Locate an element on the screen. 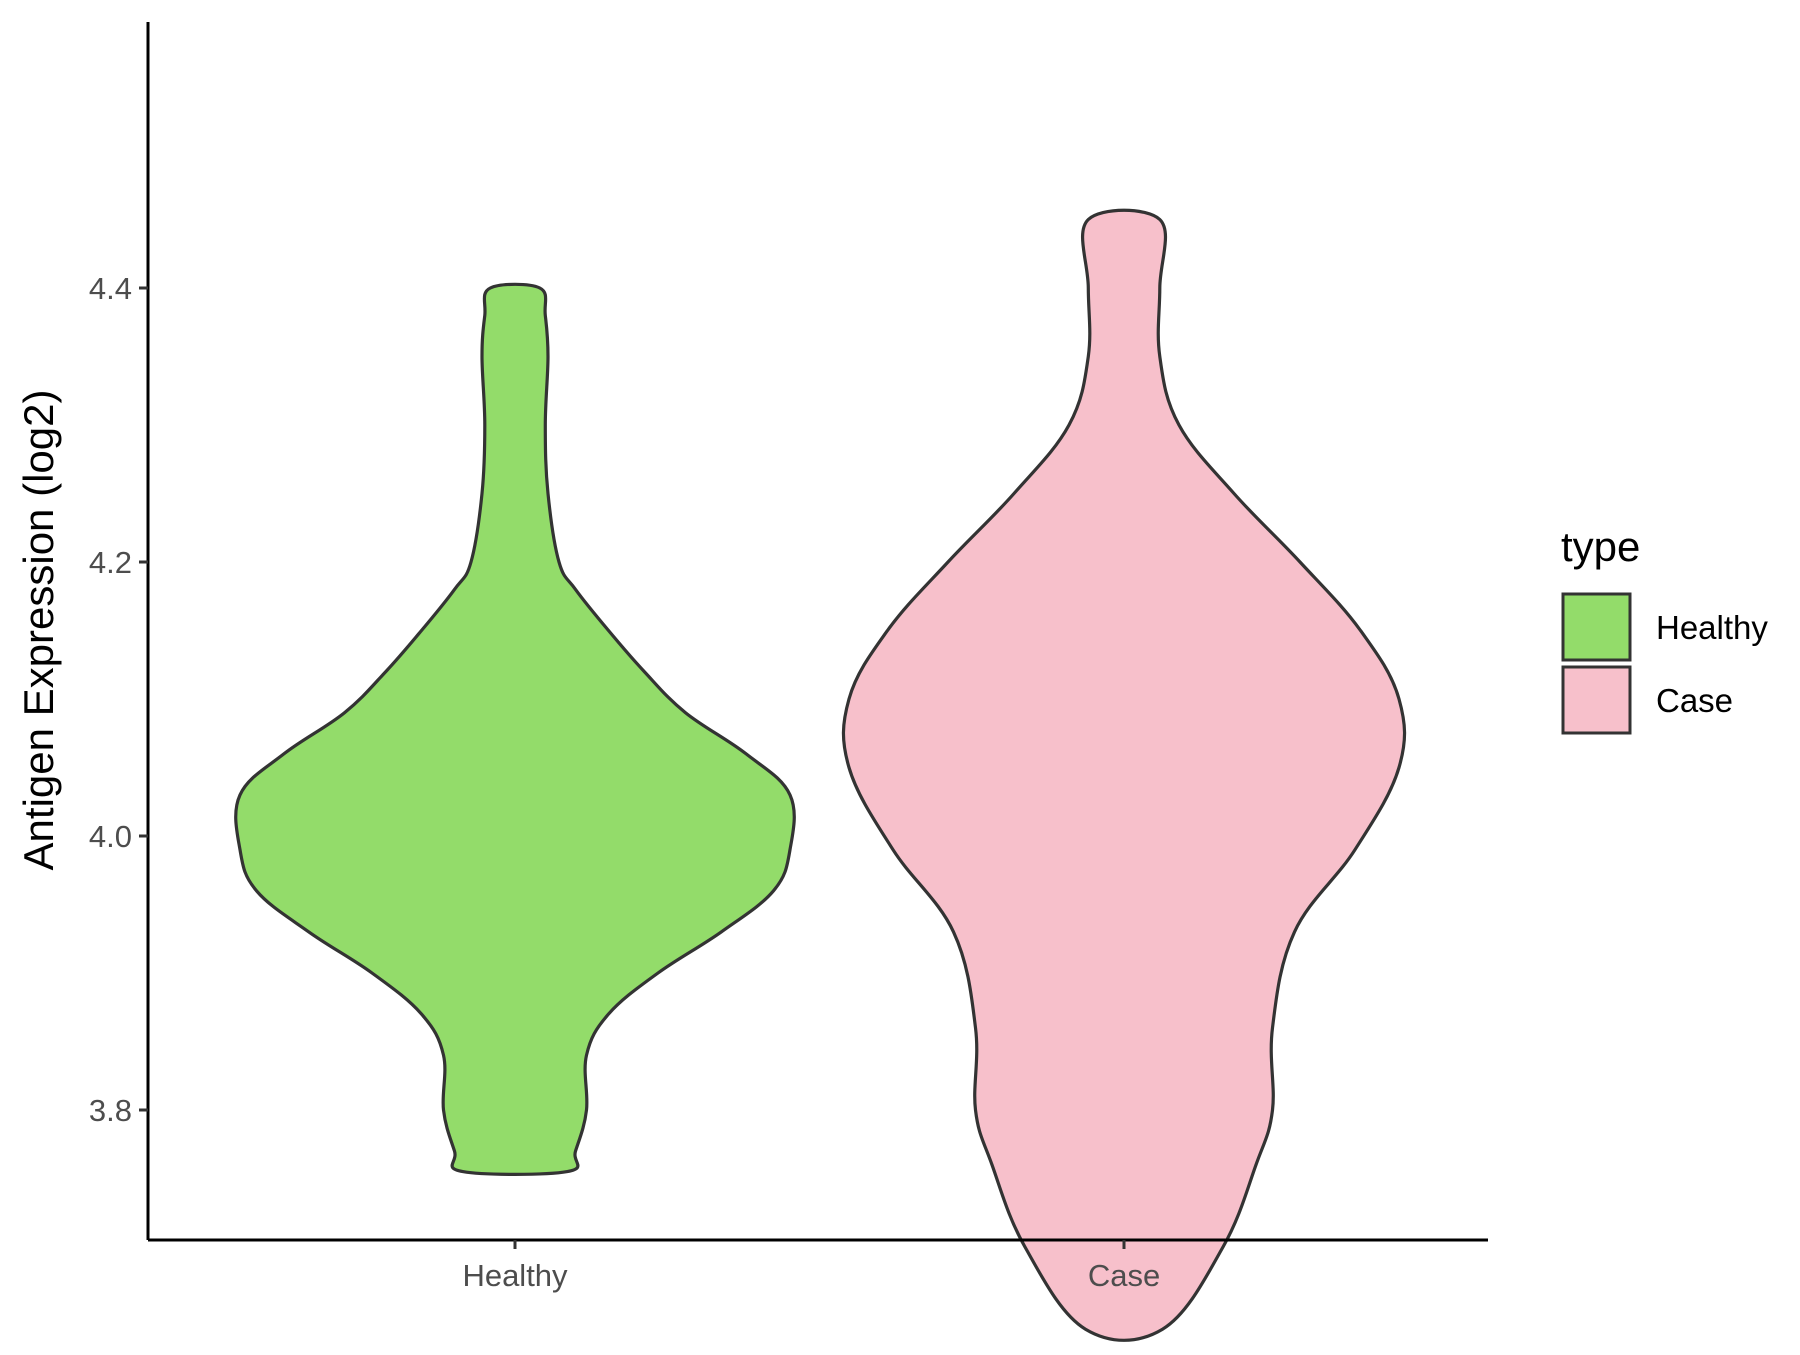  legend-label-case: Case is located at coordinates (1694, 700).